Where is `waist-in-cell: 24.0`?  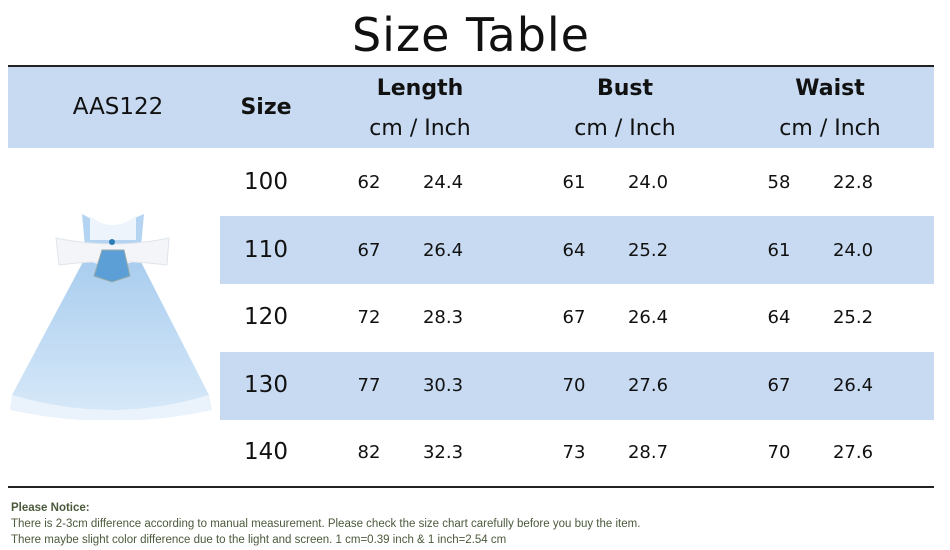
waist-in-cell: 24.0 is located at coordinates (853, 250).